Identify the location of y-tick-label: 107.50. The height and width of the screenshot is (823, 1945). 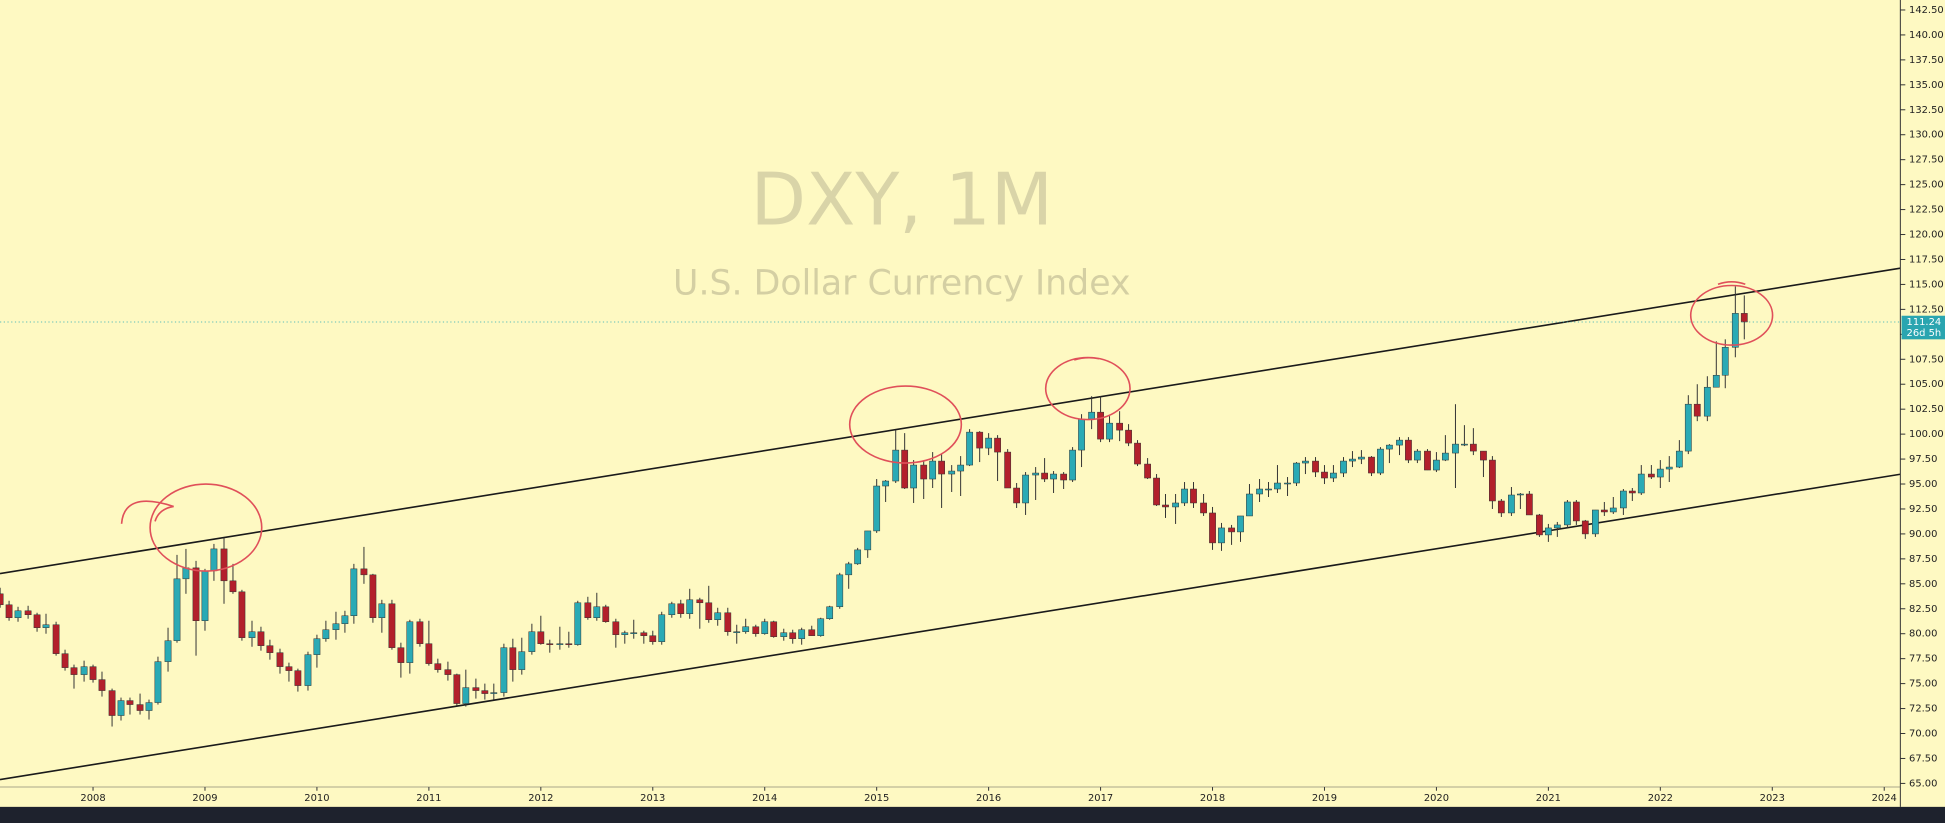
(1926, 359).